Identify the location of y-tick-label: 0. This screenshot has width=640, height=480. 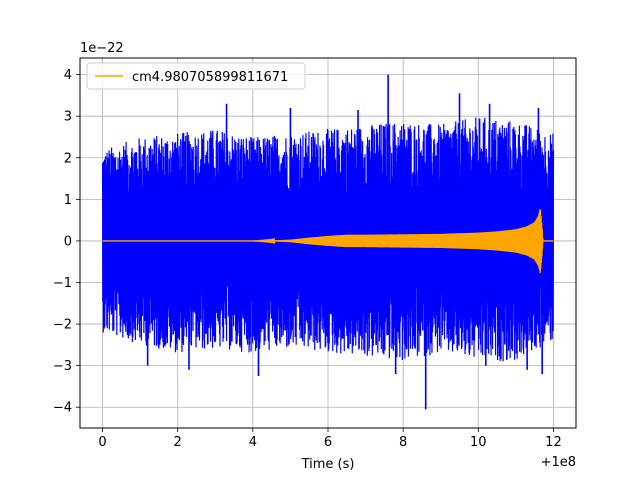
(68, 241).